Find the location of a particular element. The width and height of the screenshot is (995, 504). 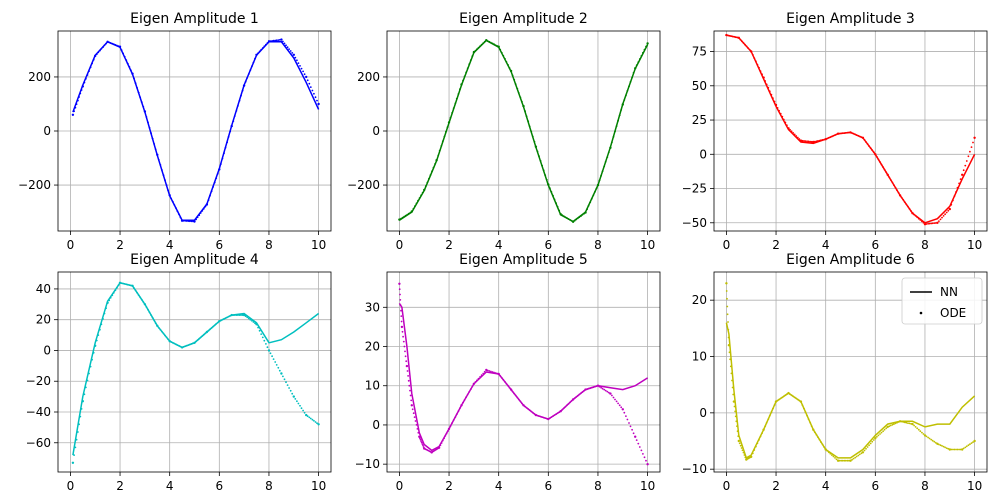

plot-area is located at coordinates (850, 372).